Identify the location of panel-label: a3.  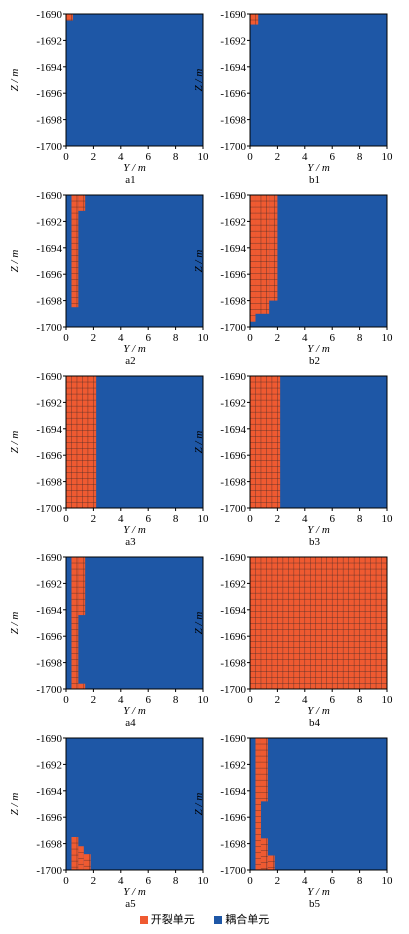
(130, 542).